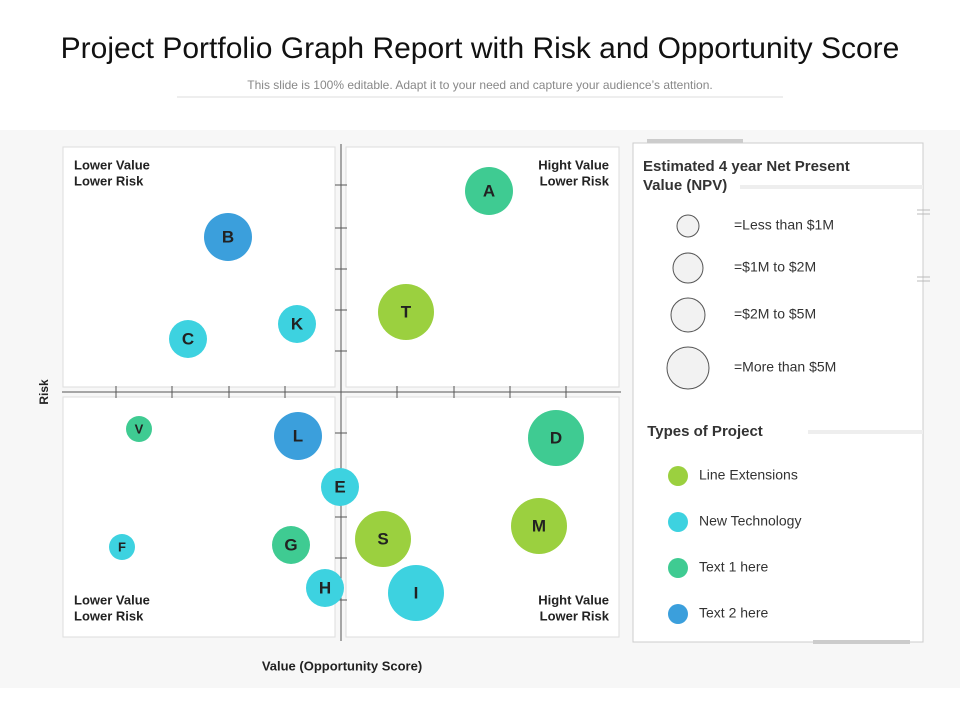 The width and height of the screenshot is (960, 720). What do you see at coordinates (342, 665) in the screenshot?
I see `x-axis-label: Value (Opportunity Score)` at bounding box center [342, 665].